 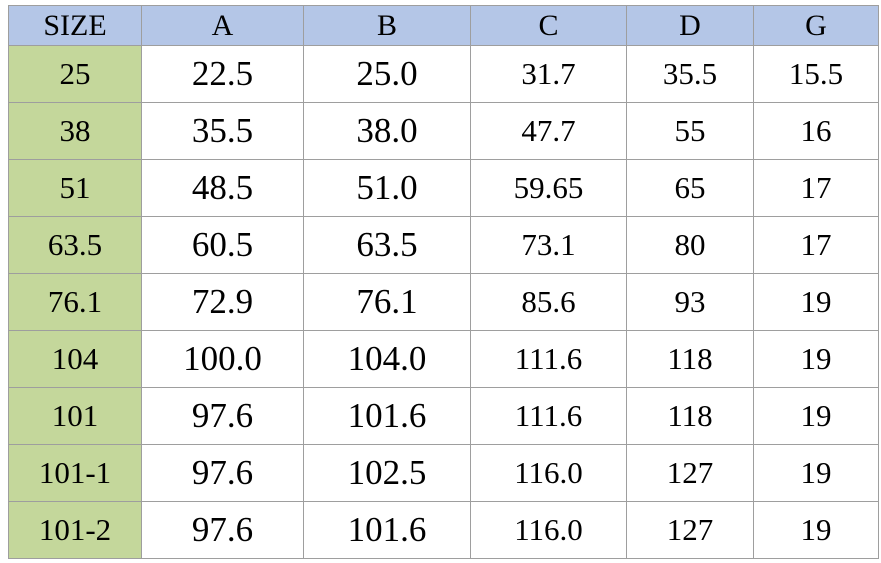 What do you see at coordinates (816, 25) in the screenshot?
I see `header-cell: G` at bounding box center [816, 25].